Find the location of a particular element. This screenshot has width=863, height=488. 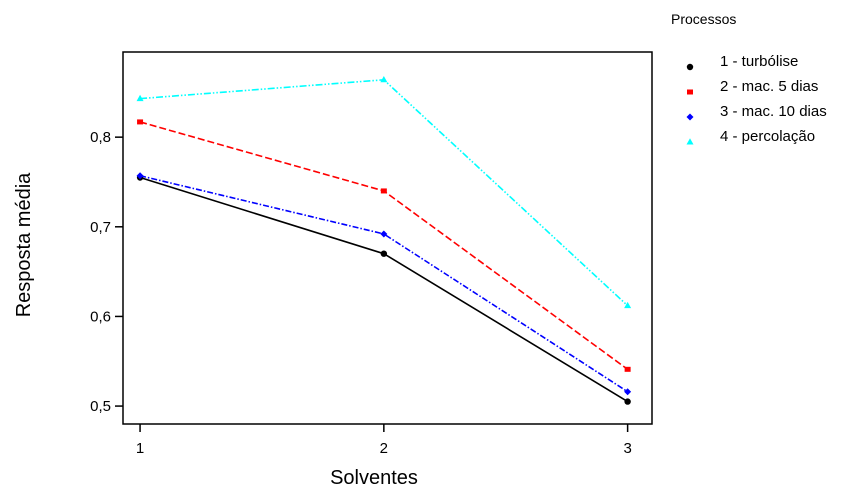

legend-label: 1 - turbólise is located at coordinates (759, 61).